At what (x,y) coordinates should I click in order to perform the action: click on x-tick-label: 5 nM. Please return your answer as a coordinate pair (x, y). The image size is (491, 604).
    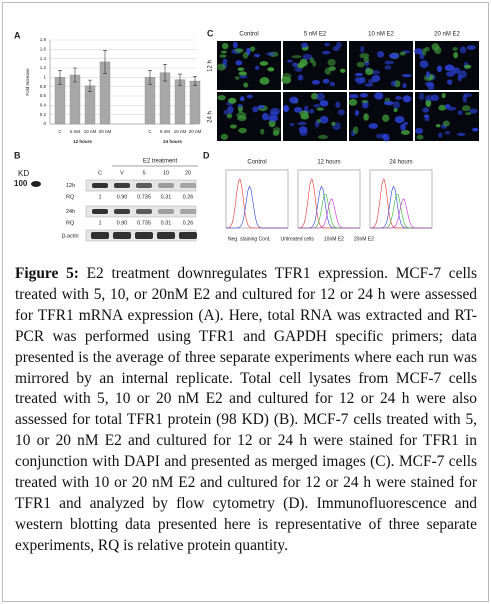
    Looking at the image, I should click on (75, 131).